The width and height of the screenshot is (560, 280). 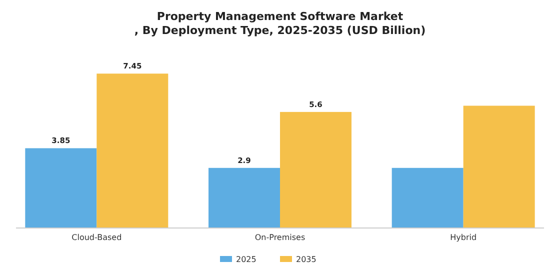 I want to click on legend-label: 2035, so click(x=306, y=259).